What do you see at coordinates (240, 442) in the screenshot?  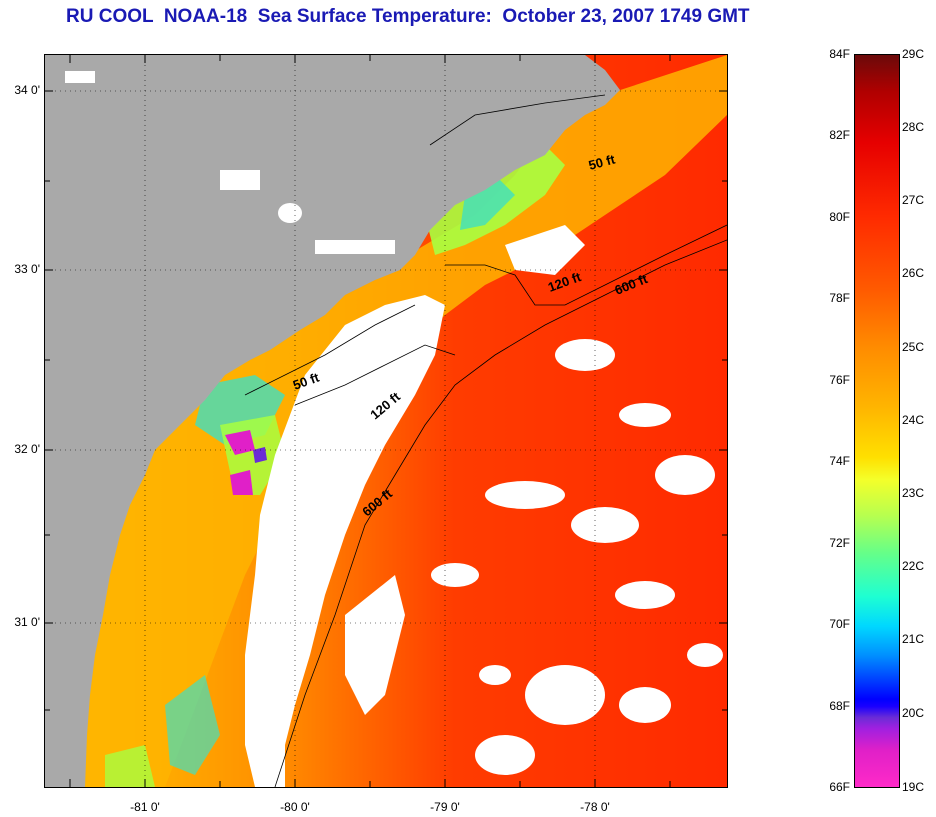 I see `cold-spot` at bounding box center [240, 442].